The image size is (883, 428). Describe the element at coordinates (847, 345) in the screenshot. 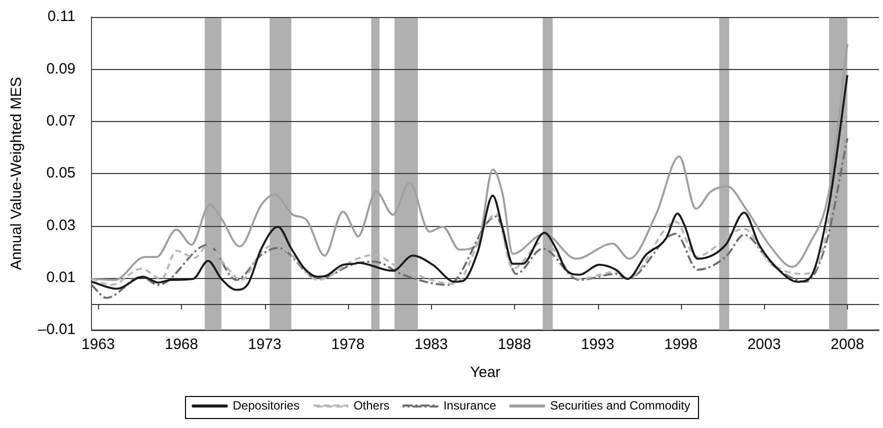

I see `x-tick-label: 2008` at that location.